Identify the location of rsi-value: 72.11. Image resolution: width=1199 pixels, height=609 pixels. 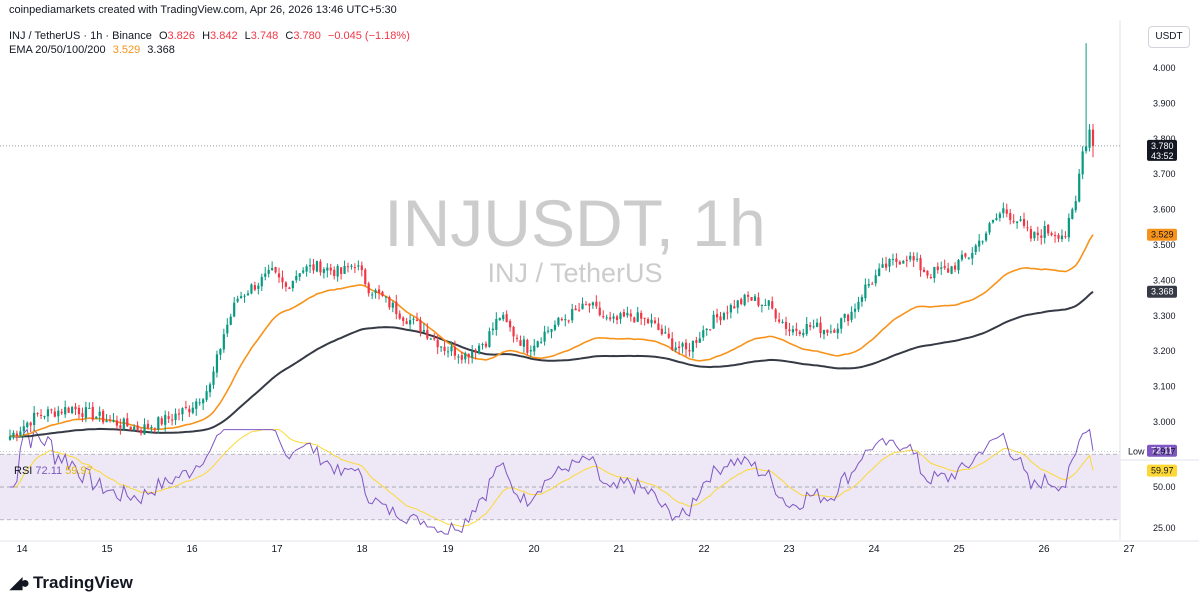
(49, 471).